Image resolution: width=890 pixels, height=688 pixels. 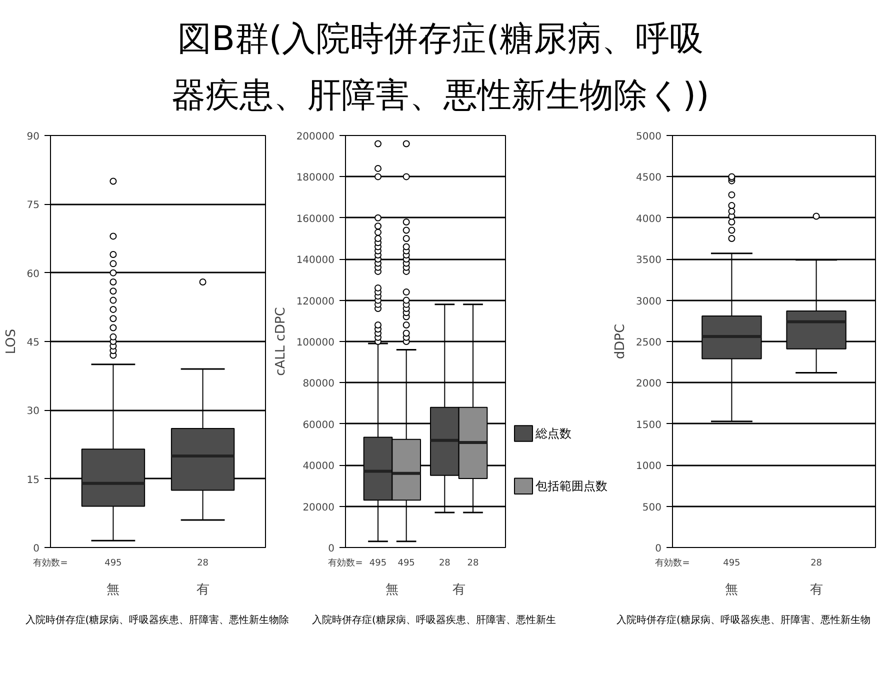 I want to click on y-axis-title: dDPC, so click(x=620, y=342).